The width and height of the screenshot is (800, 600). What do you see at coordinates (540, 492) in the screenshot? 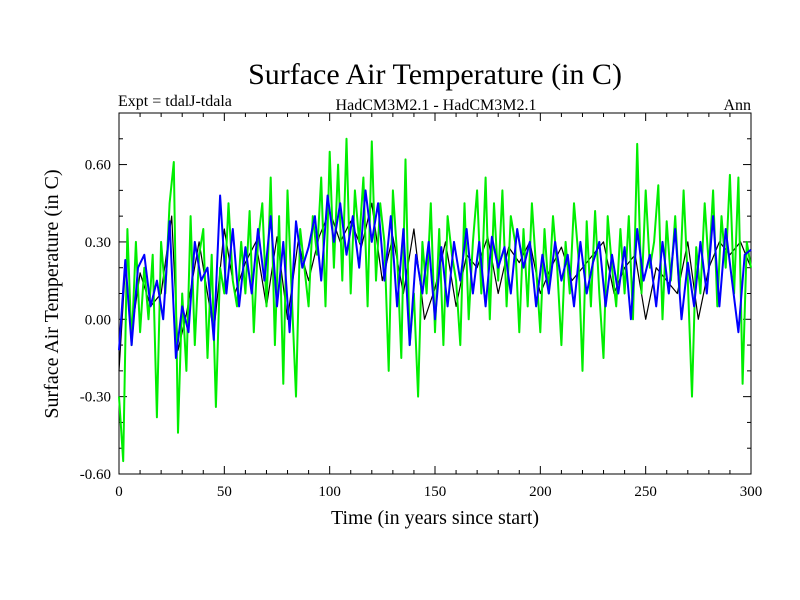
I see `x-tick-label: 200` at bounding box center [540, 492].